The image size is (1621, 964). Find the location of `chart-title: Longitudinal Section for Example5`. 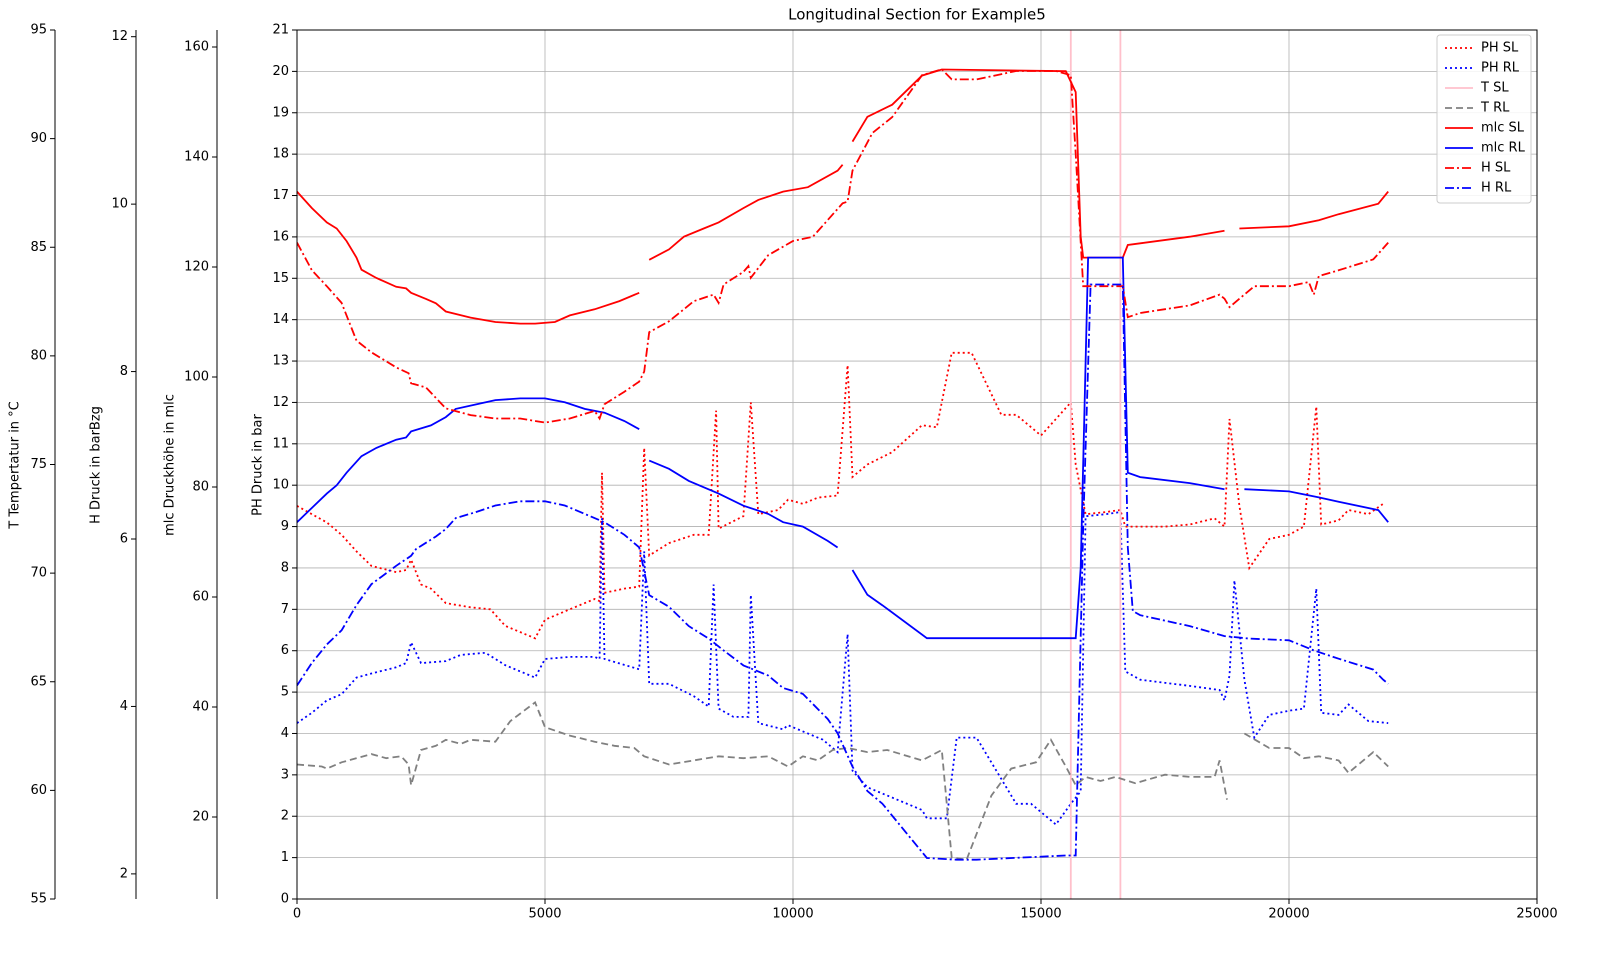

chart-title: Longitudinal Section for Example5 is located at coordinates (917, 15).